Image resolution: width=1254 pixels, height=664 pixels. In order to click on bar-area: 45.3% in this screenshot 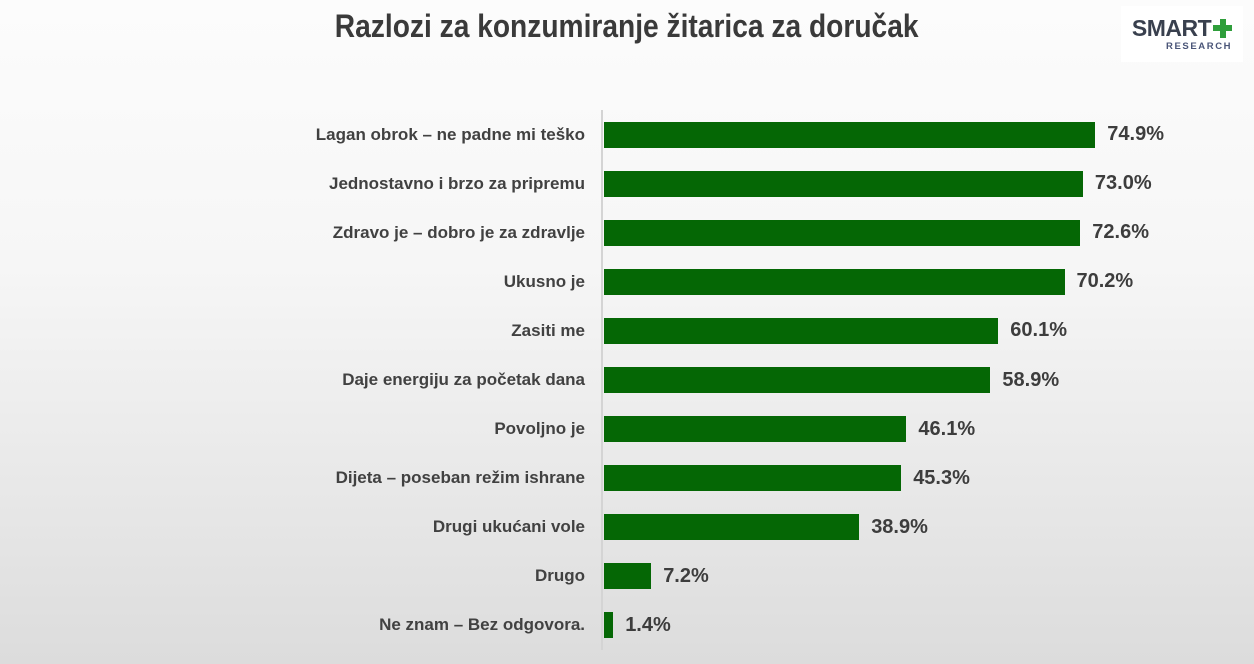, I will do `click(929, 478)`.